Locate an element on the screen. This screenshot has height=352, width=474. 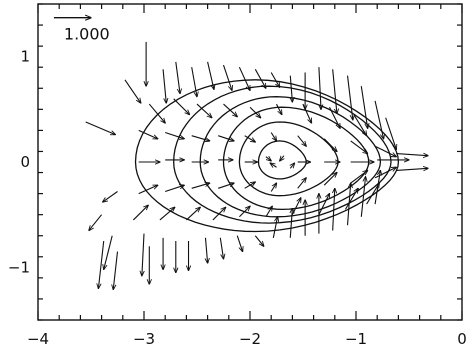
x-tick-label: −4 is located at coordinates (38, 339).